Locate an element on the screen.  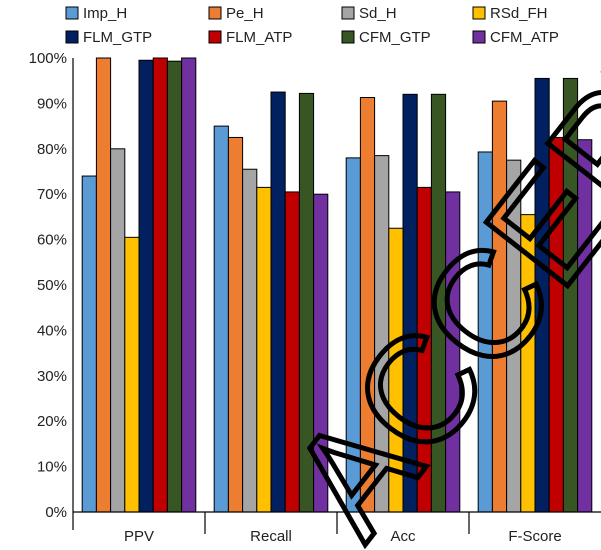
y-tick-label: 60% is located at coordinates (52, 240).